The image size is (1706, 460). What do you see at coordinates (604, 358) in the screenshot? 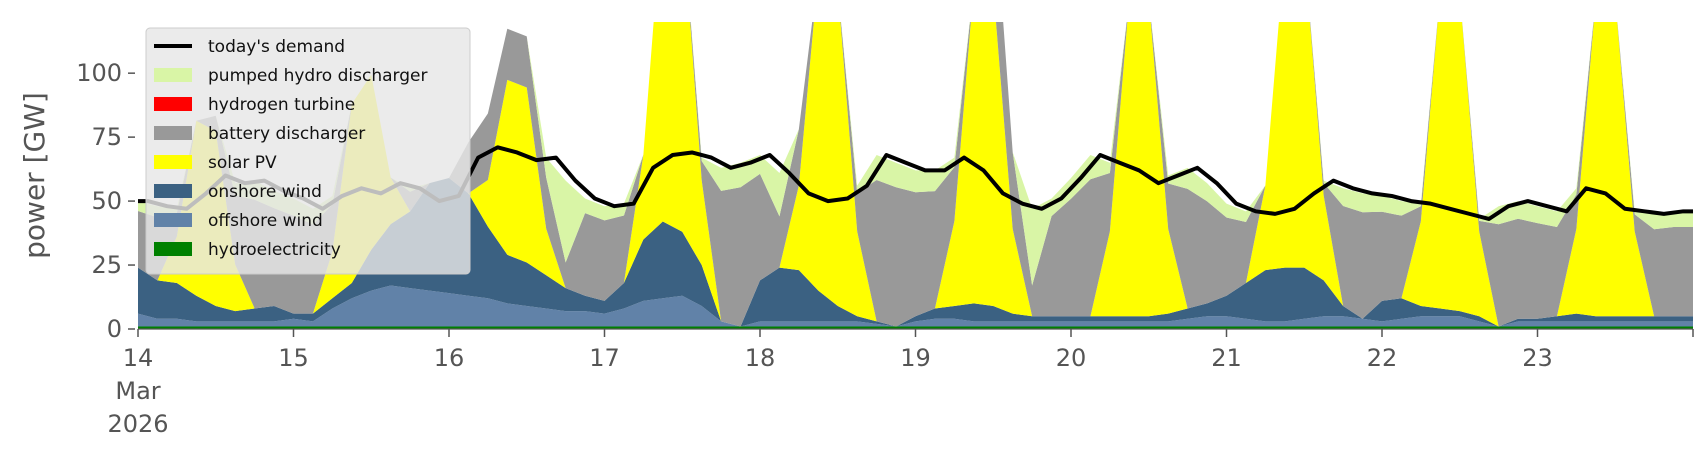
I see `x-tick-label: 17` at bounding box center [604, 358].